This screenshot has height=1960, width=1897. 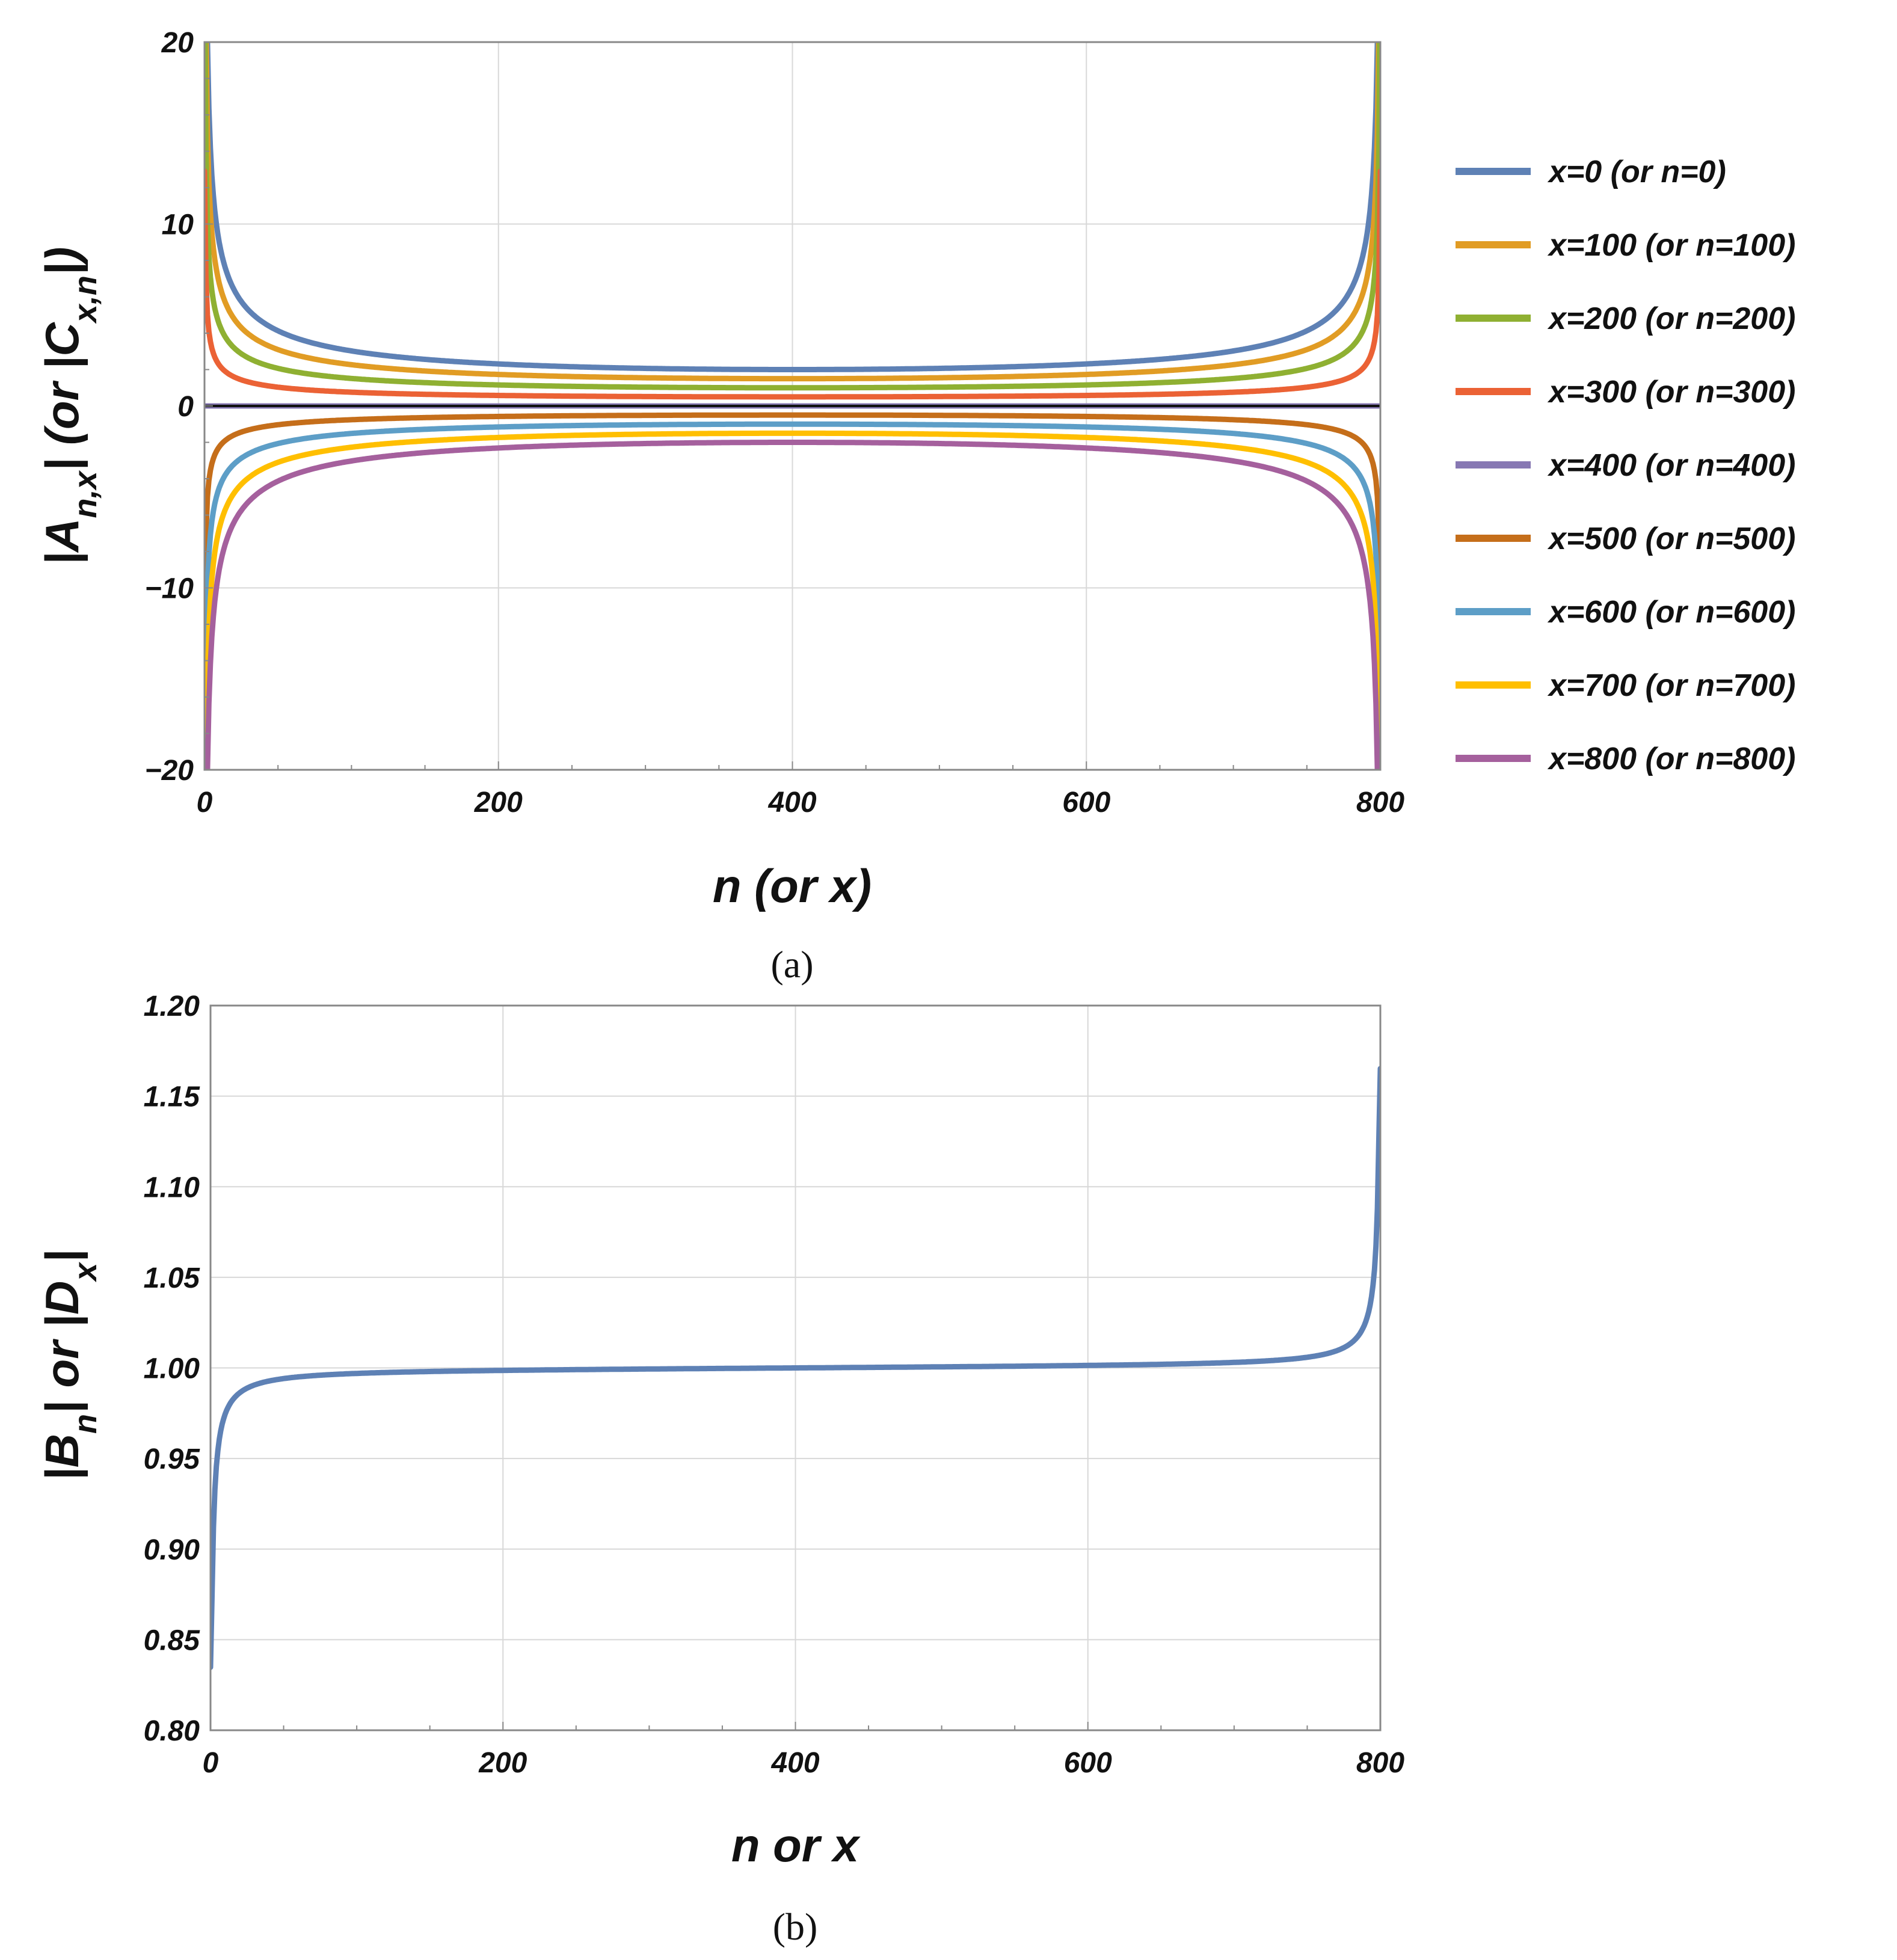 I want to click on panel-b-y-tick-label: 1.20, so click(x=172, y=1006).